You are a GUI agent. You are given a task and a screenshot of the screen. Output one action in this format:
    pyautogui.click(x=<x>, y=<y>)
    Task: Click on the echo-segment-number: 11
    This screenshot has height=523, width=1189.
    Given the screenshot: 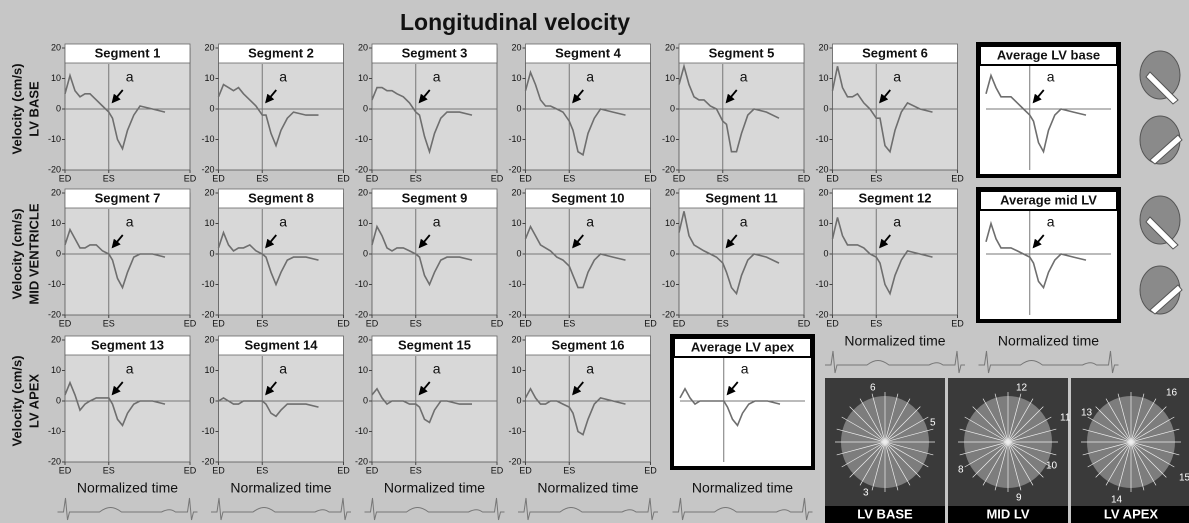 What is the action you would take?
    pyautogui.click(x=1065, y=418)
    